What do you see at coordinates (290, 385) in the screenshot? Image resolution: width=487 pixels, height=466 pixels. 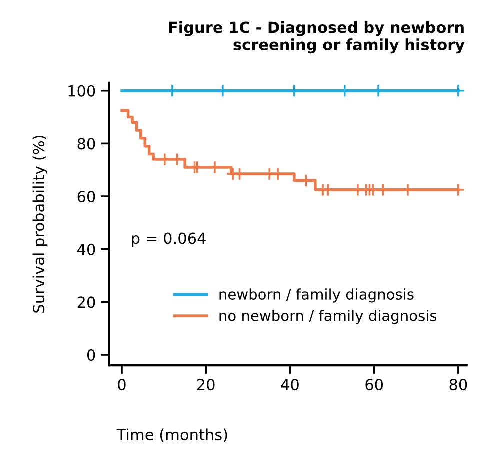 I see `x-tick-label: 40` at bounding box center [290, 385].